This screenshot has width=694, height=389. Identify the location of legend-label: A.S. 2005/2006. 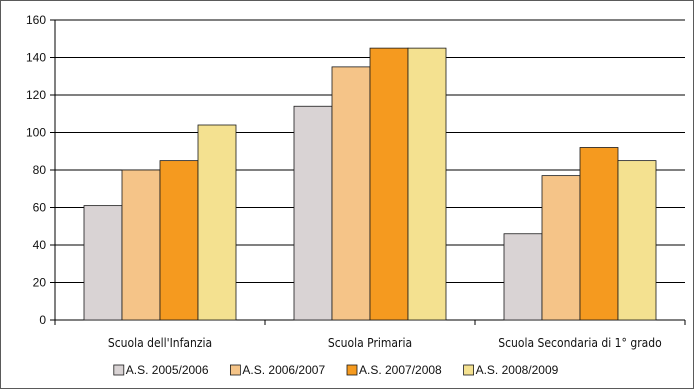
(167, 370).